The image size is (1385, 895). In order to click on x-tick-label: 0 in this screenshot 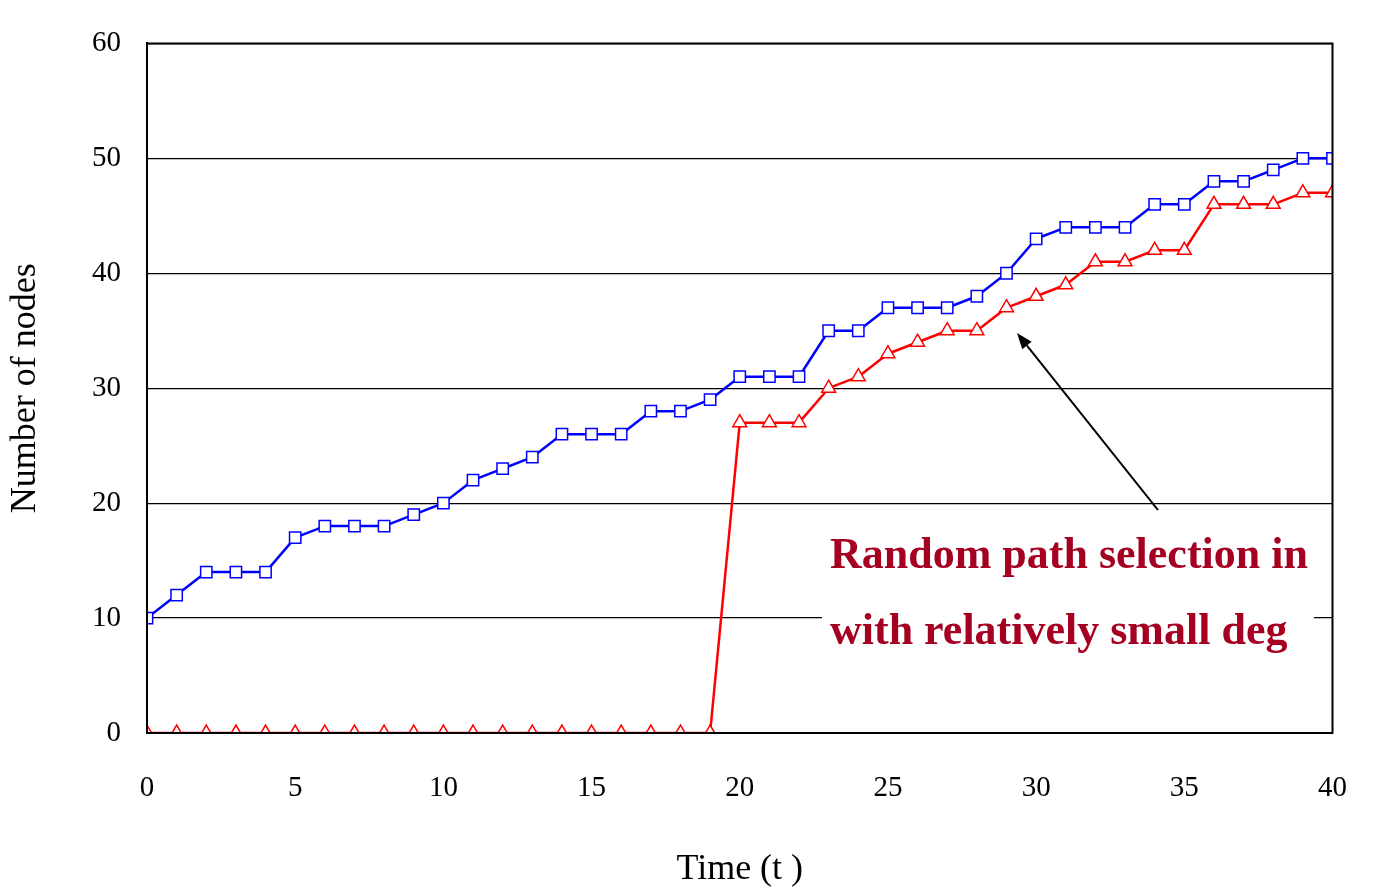, I will do `click(147, 786)`.